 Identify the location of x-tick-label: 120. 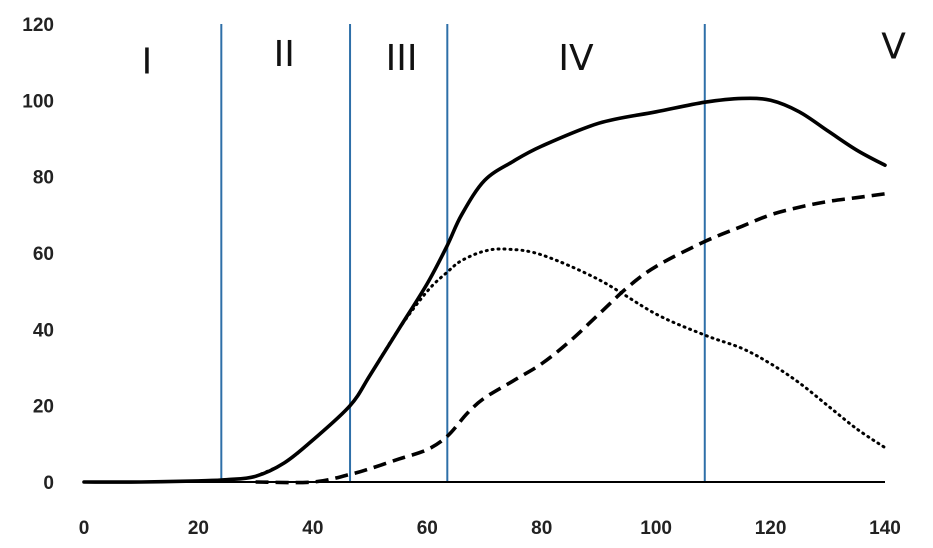
(771, 528).